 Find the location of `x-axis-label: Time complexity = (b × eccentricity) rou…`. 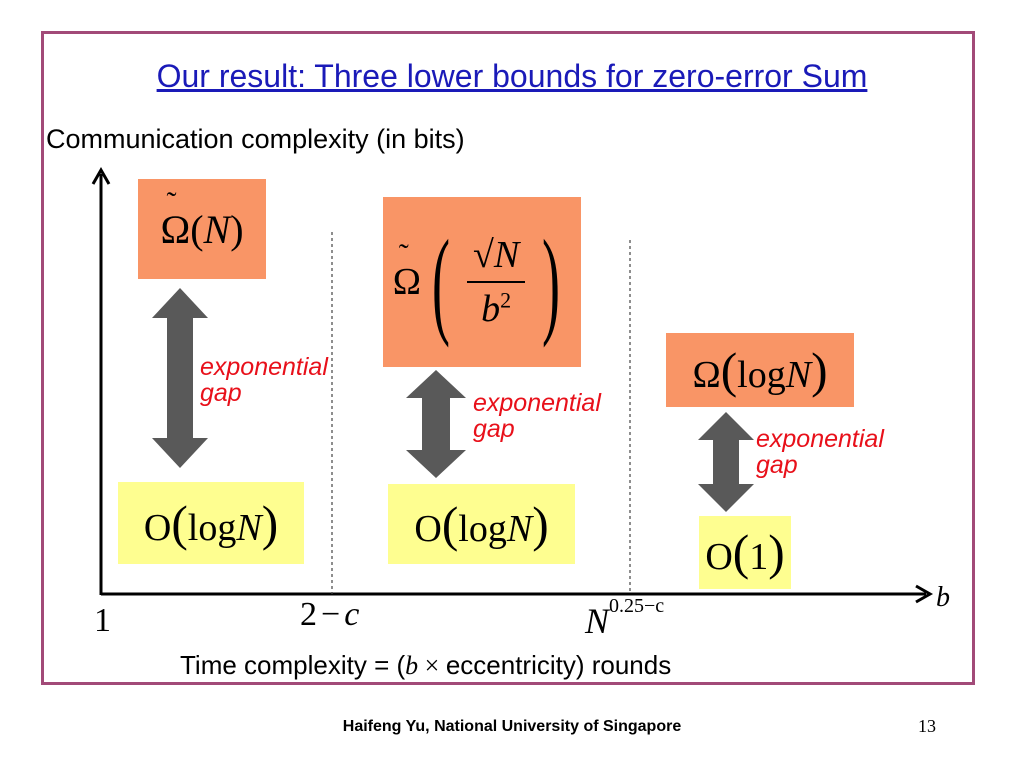

x-axis-label: Time complexity = (b × eccentricity) rou… is located at coordinates (426, 665).